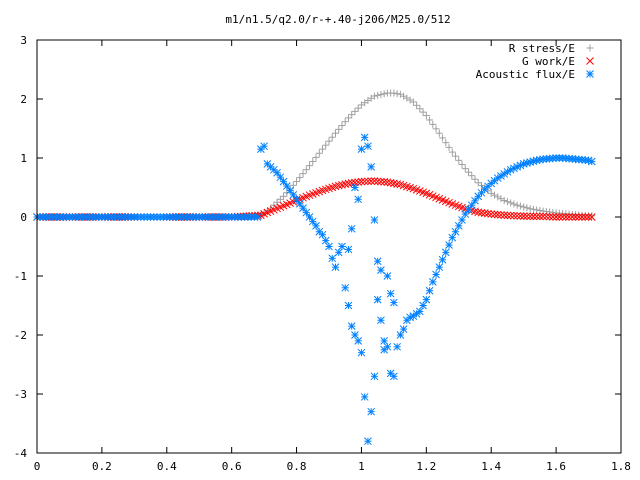 This screenshot has width=640, height=480. I want to click on chart-title: m1/n1.5/q2.0/r-+.40-j206/M25.0/512, so click(337, 19).